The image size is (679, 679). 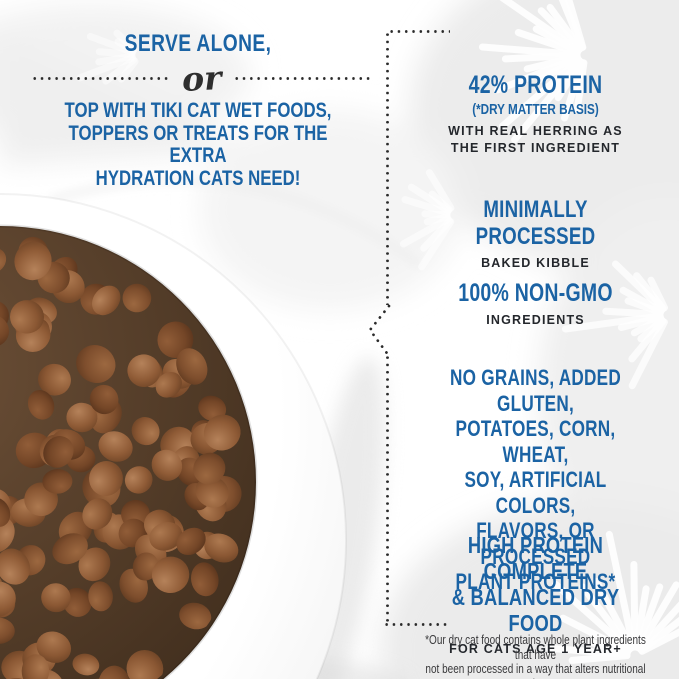 What do you see at coordinates (201, 78) in the screenshot?
I see `or-script-word: or` at bounding box center [201, 78].